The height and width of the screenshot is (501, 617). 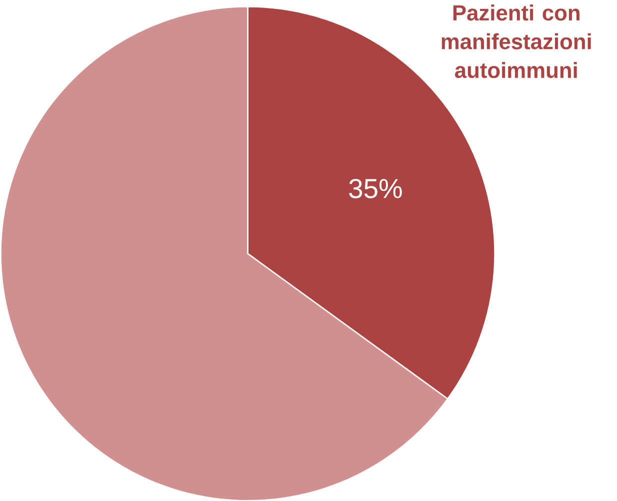 What do you see at coordinates (375, 188) in the screenshot?
I see `data-label: 35%` at bounding box center [375, 188].